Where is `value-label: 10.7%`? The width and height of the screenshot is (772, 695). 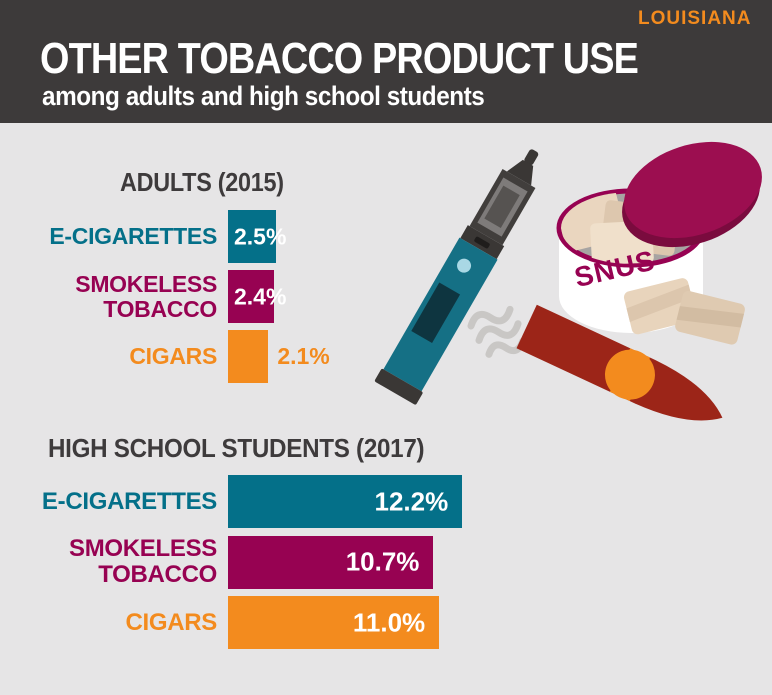 value-label: 10.7% is located at coordinates (382, 561).